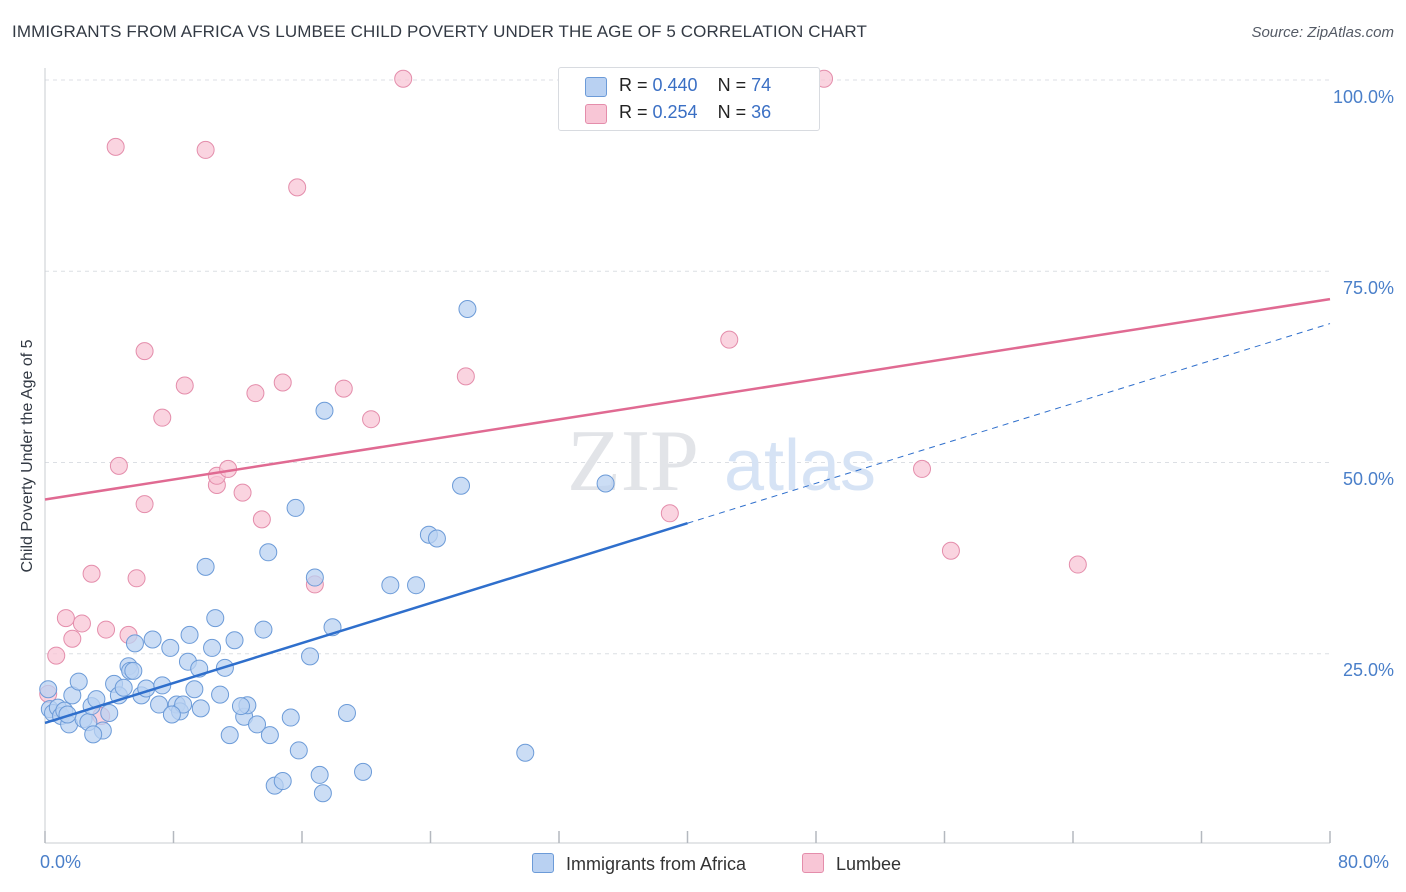 The width and height of the screenshot is (1406, 892). Describe the element at coordinates (1368, 479) in the screenshot. I see `y-tick-50: 50.0%` at that location.